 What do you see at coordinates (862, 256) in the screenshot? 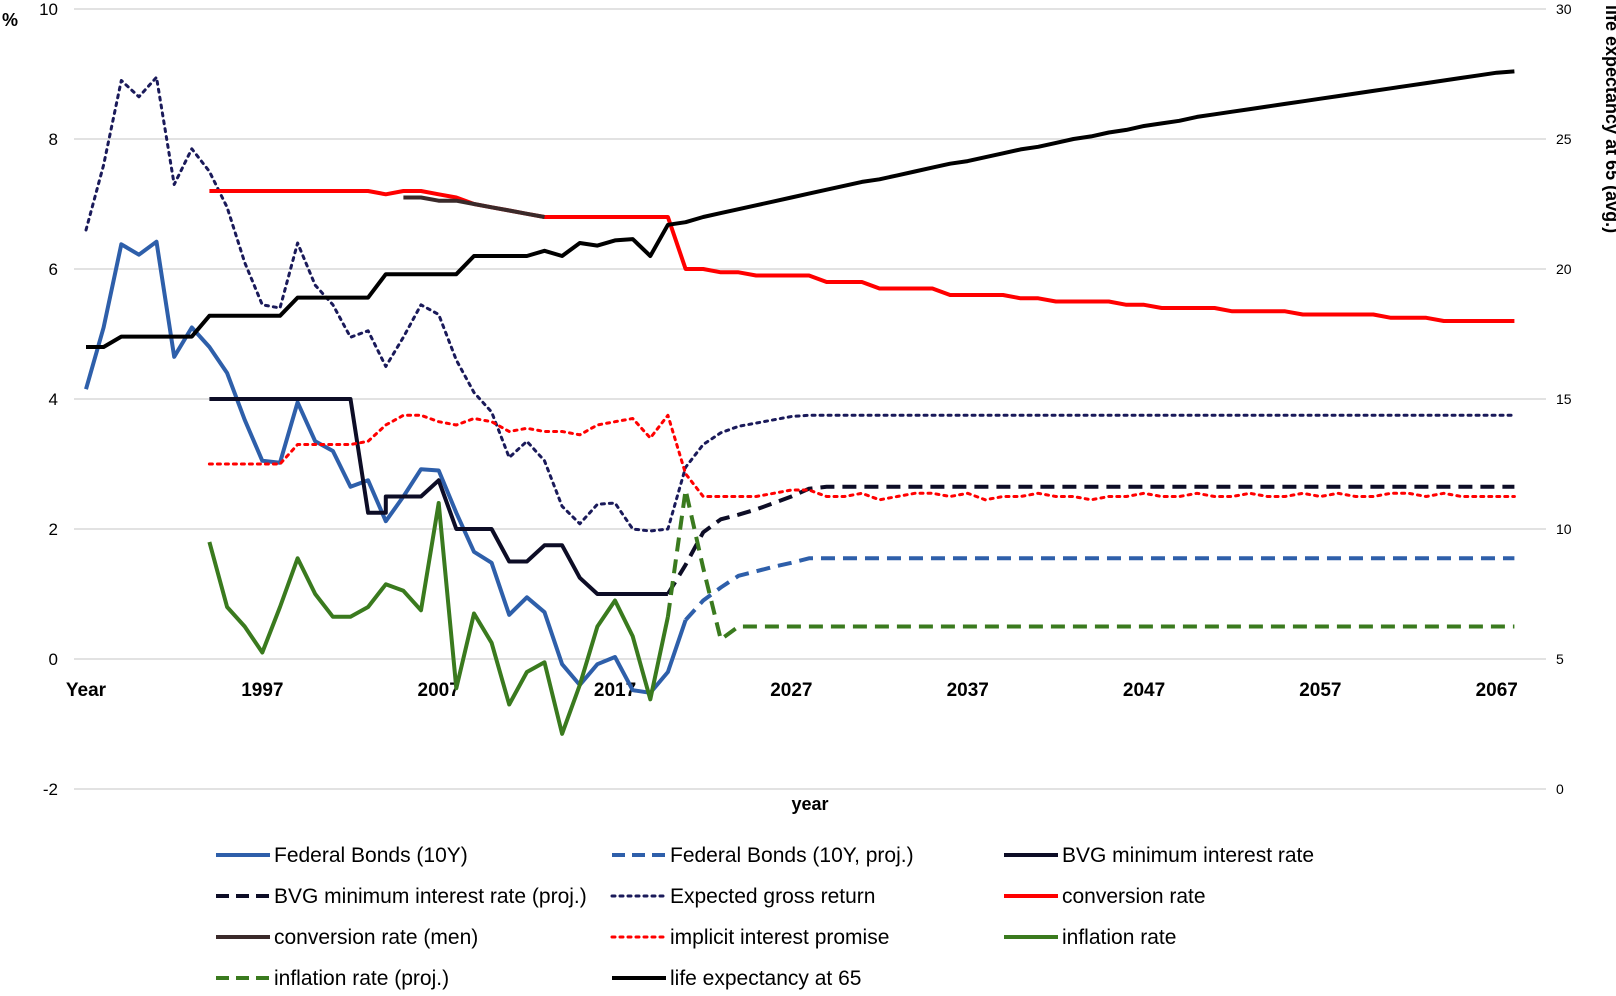
I see `series-line-conversion-rate` at bounding box center [862, 256].